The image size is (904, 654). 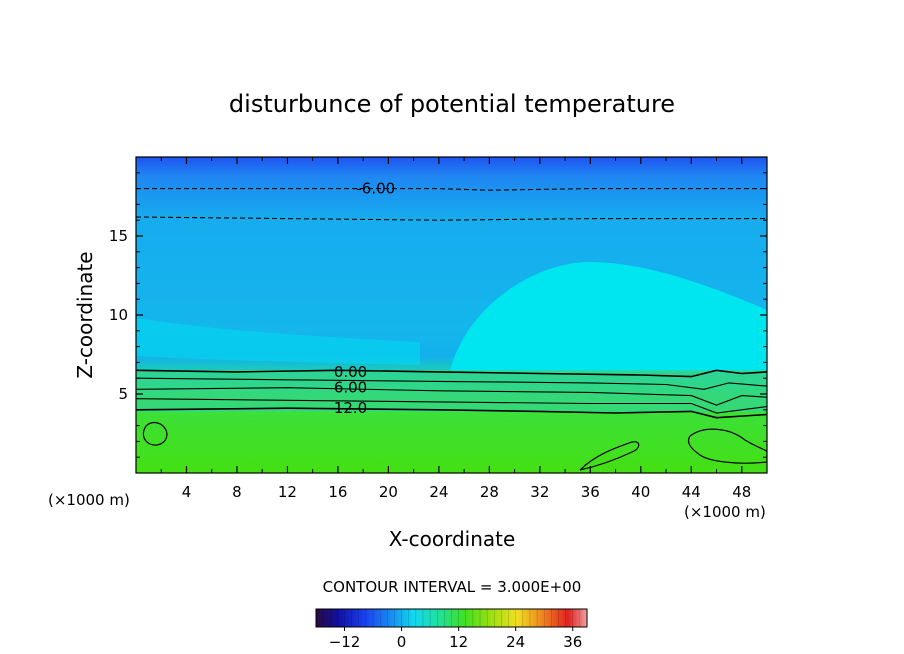 What do you see at coordinates (741, 492) in the screenshot?
I see `x-tick-label: 48` at bounding box center [741, 492].